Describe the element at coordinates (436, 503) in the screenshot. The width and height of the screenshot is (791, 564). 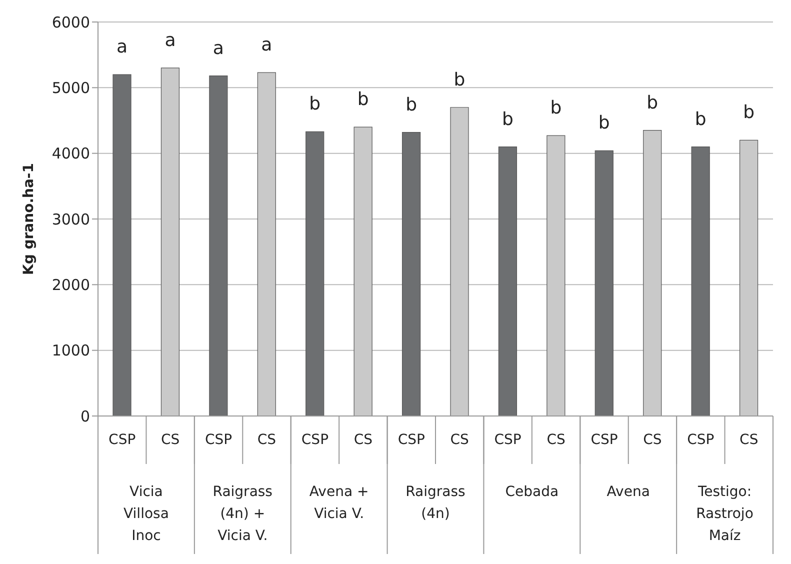
I see `text: Raigrass (4n)` at that location.